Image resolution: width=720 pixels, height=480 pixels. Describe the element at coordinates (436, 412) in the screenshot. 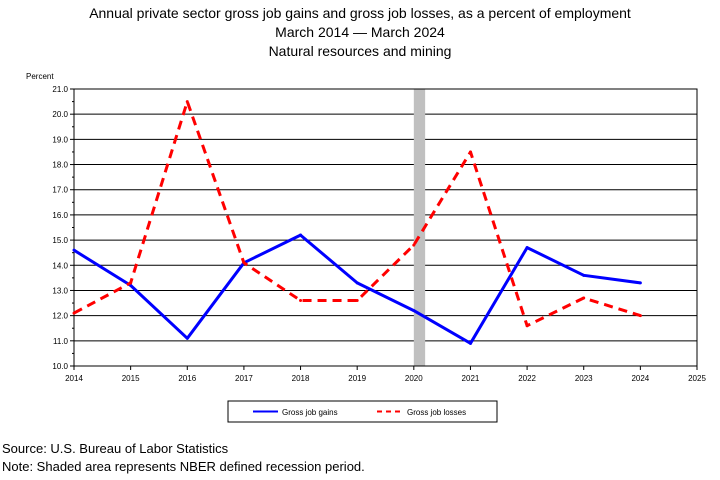

I see `legend-label-1: Gross job losses` at that location.